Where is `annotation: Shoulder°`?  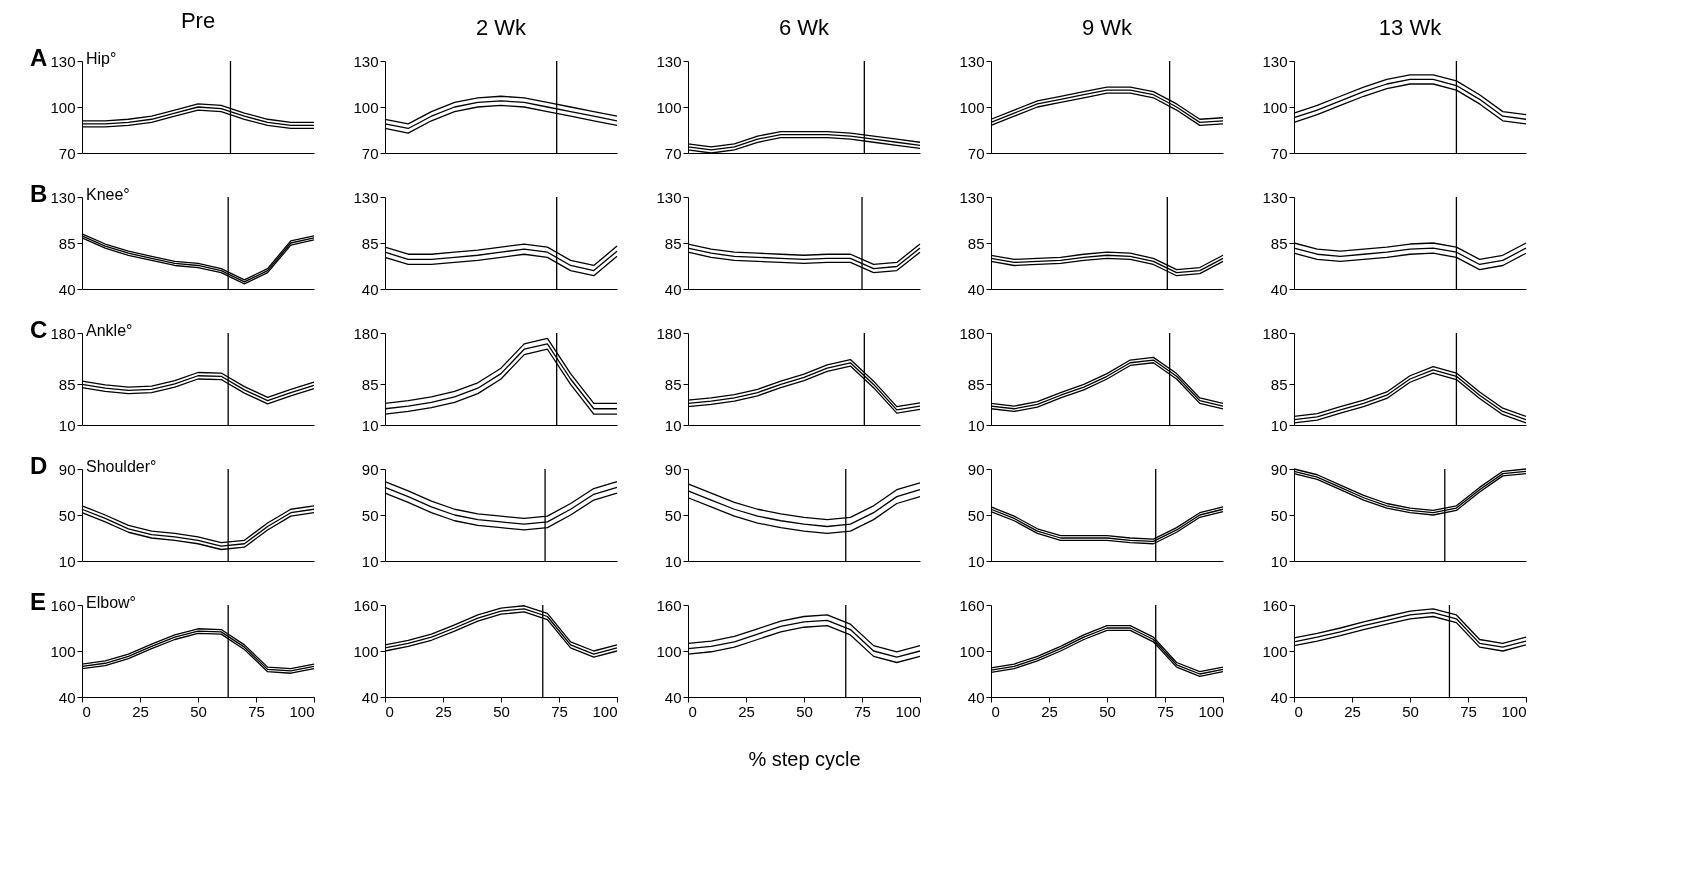 annotation: Shoulder° is located at coordinates (121, 466).